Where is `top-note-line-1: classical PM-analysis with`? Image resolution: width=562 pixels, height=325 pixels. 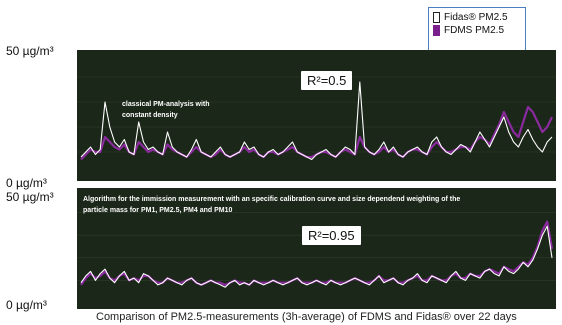 top-note-line-1: classical PM-analysis with is located at coordinates (166, 104).